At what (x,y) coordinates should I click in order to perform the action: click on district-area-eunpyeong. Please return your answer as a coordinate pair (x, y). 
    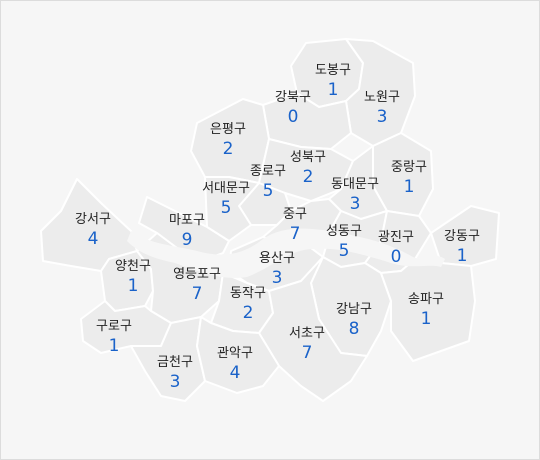
    Looking at the image, I should click on (230, 141).